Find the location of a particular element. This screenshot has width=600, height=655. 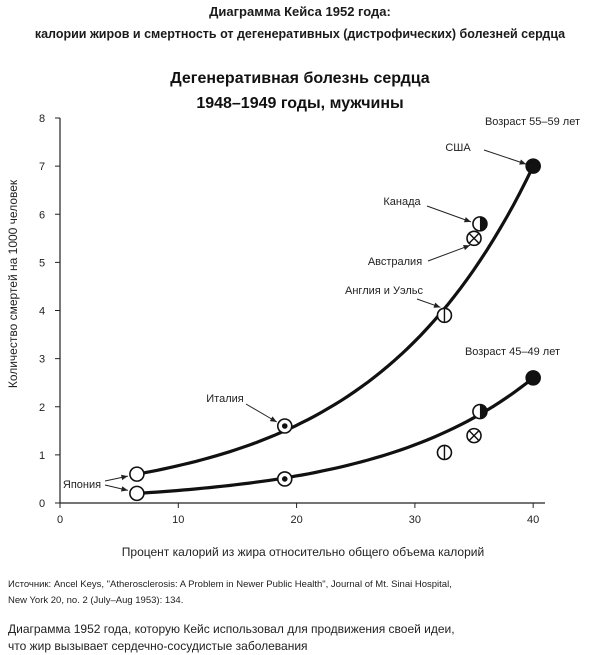

leader-australia-head is located at coordinates (467, 248).